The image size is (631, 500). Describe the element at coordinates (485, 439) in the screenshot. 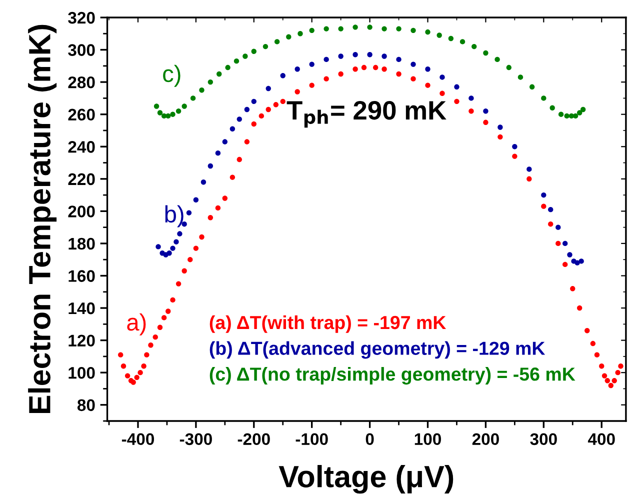

I see `x-tick-label: 200` at that location.